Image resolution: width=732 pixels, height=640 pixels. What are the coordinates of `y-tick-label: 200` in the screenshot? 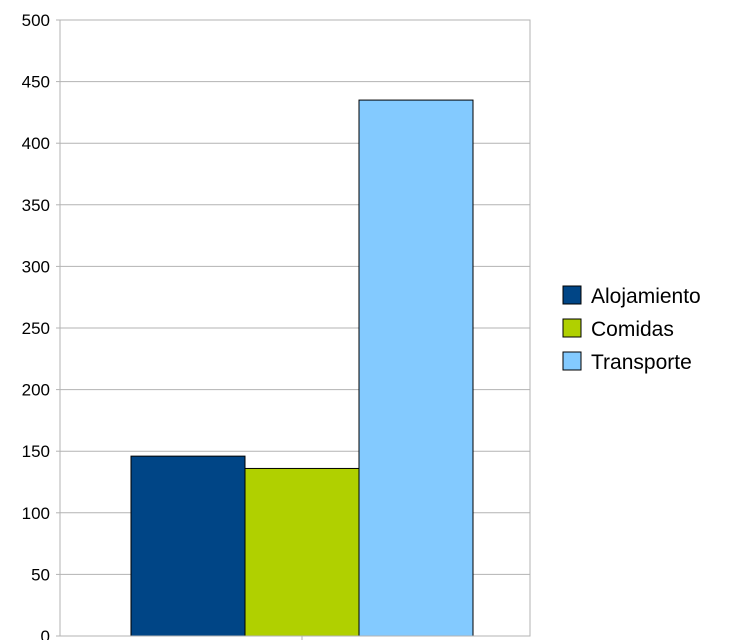 It's located at (36, 390).